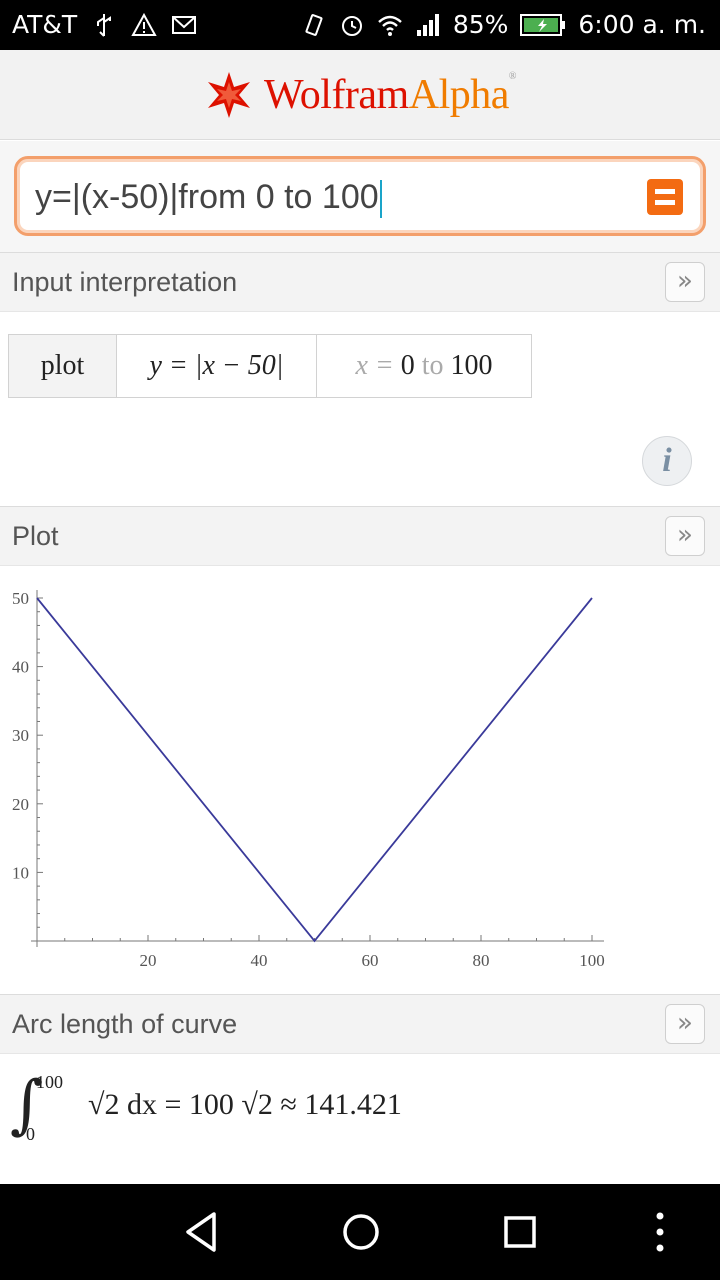 Image resolution: width=720 pixels, height=1280 pixels. What do you see at coordinates (30, 1134) in the screenshot?
I see `integral-lower-bound: 0` at bounding box center [30, 1134].